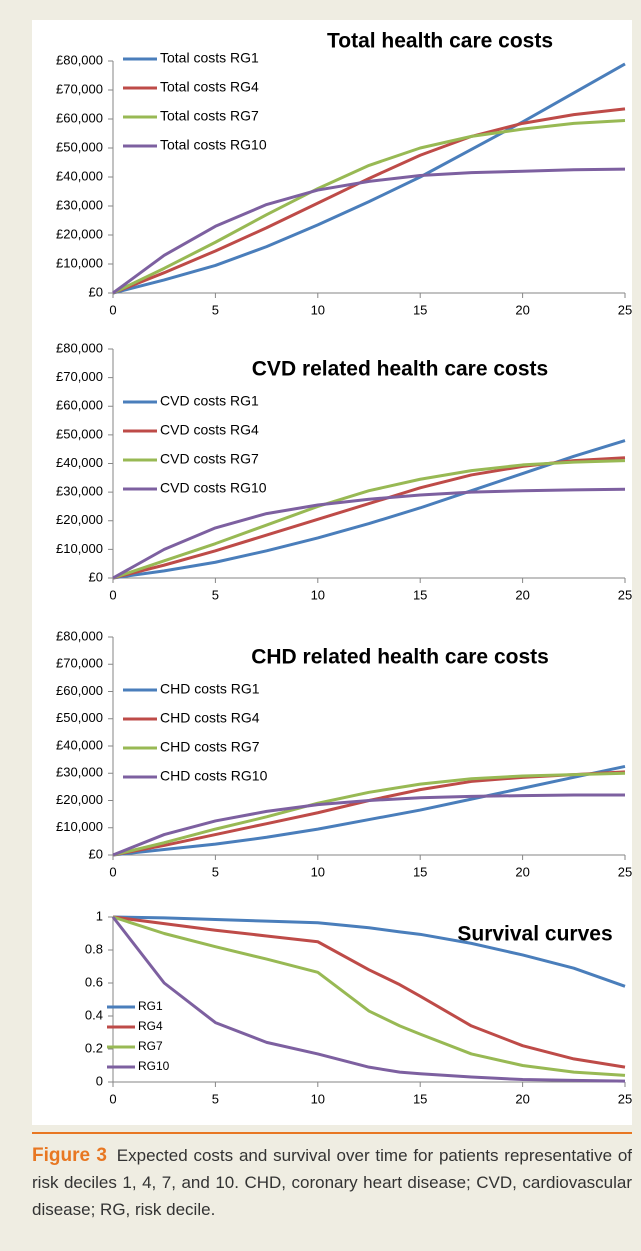 This screenshot has width=641, height=1251. Describe the element at coordinates (209, 87) in the screenshot. I see `legend-label: Total costs RG4` at that location.